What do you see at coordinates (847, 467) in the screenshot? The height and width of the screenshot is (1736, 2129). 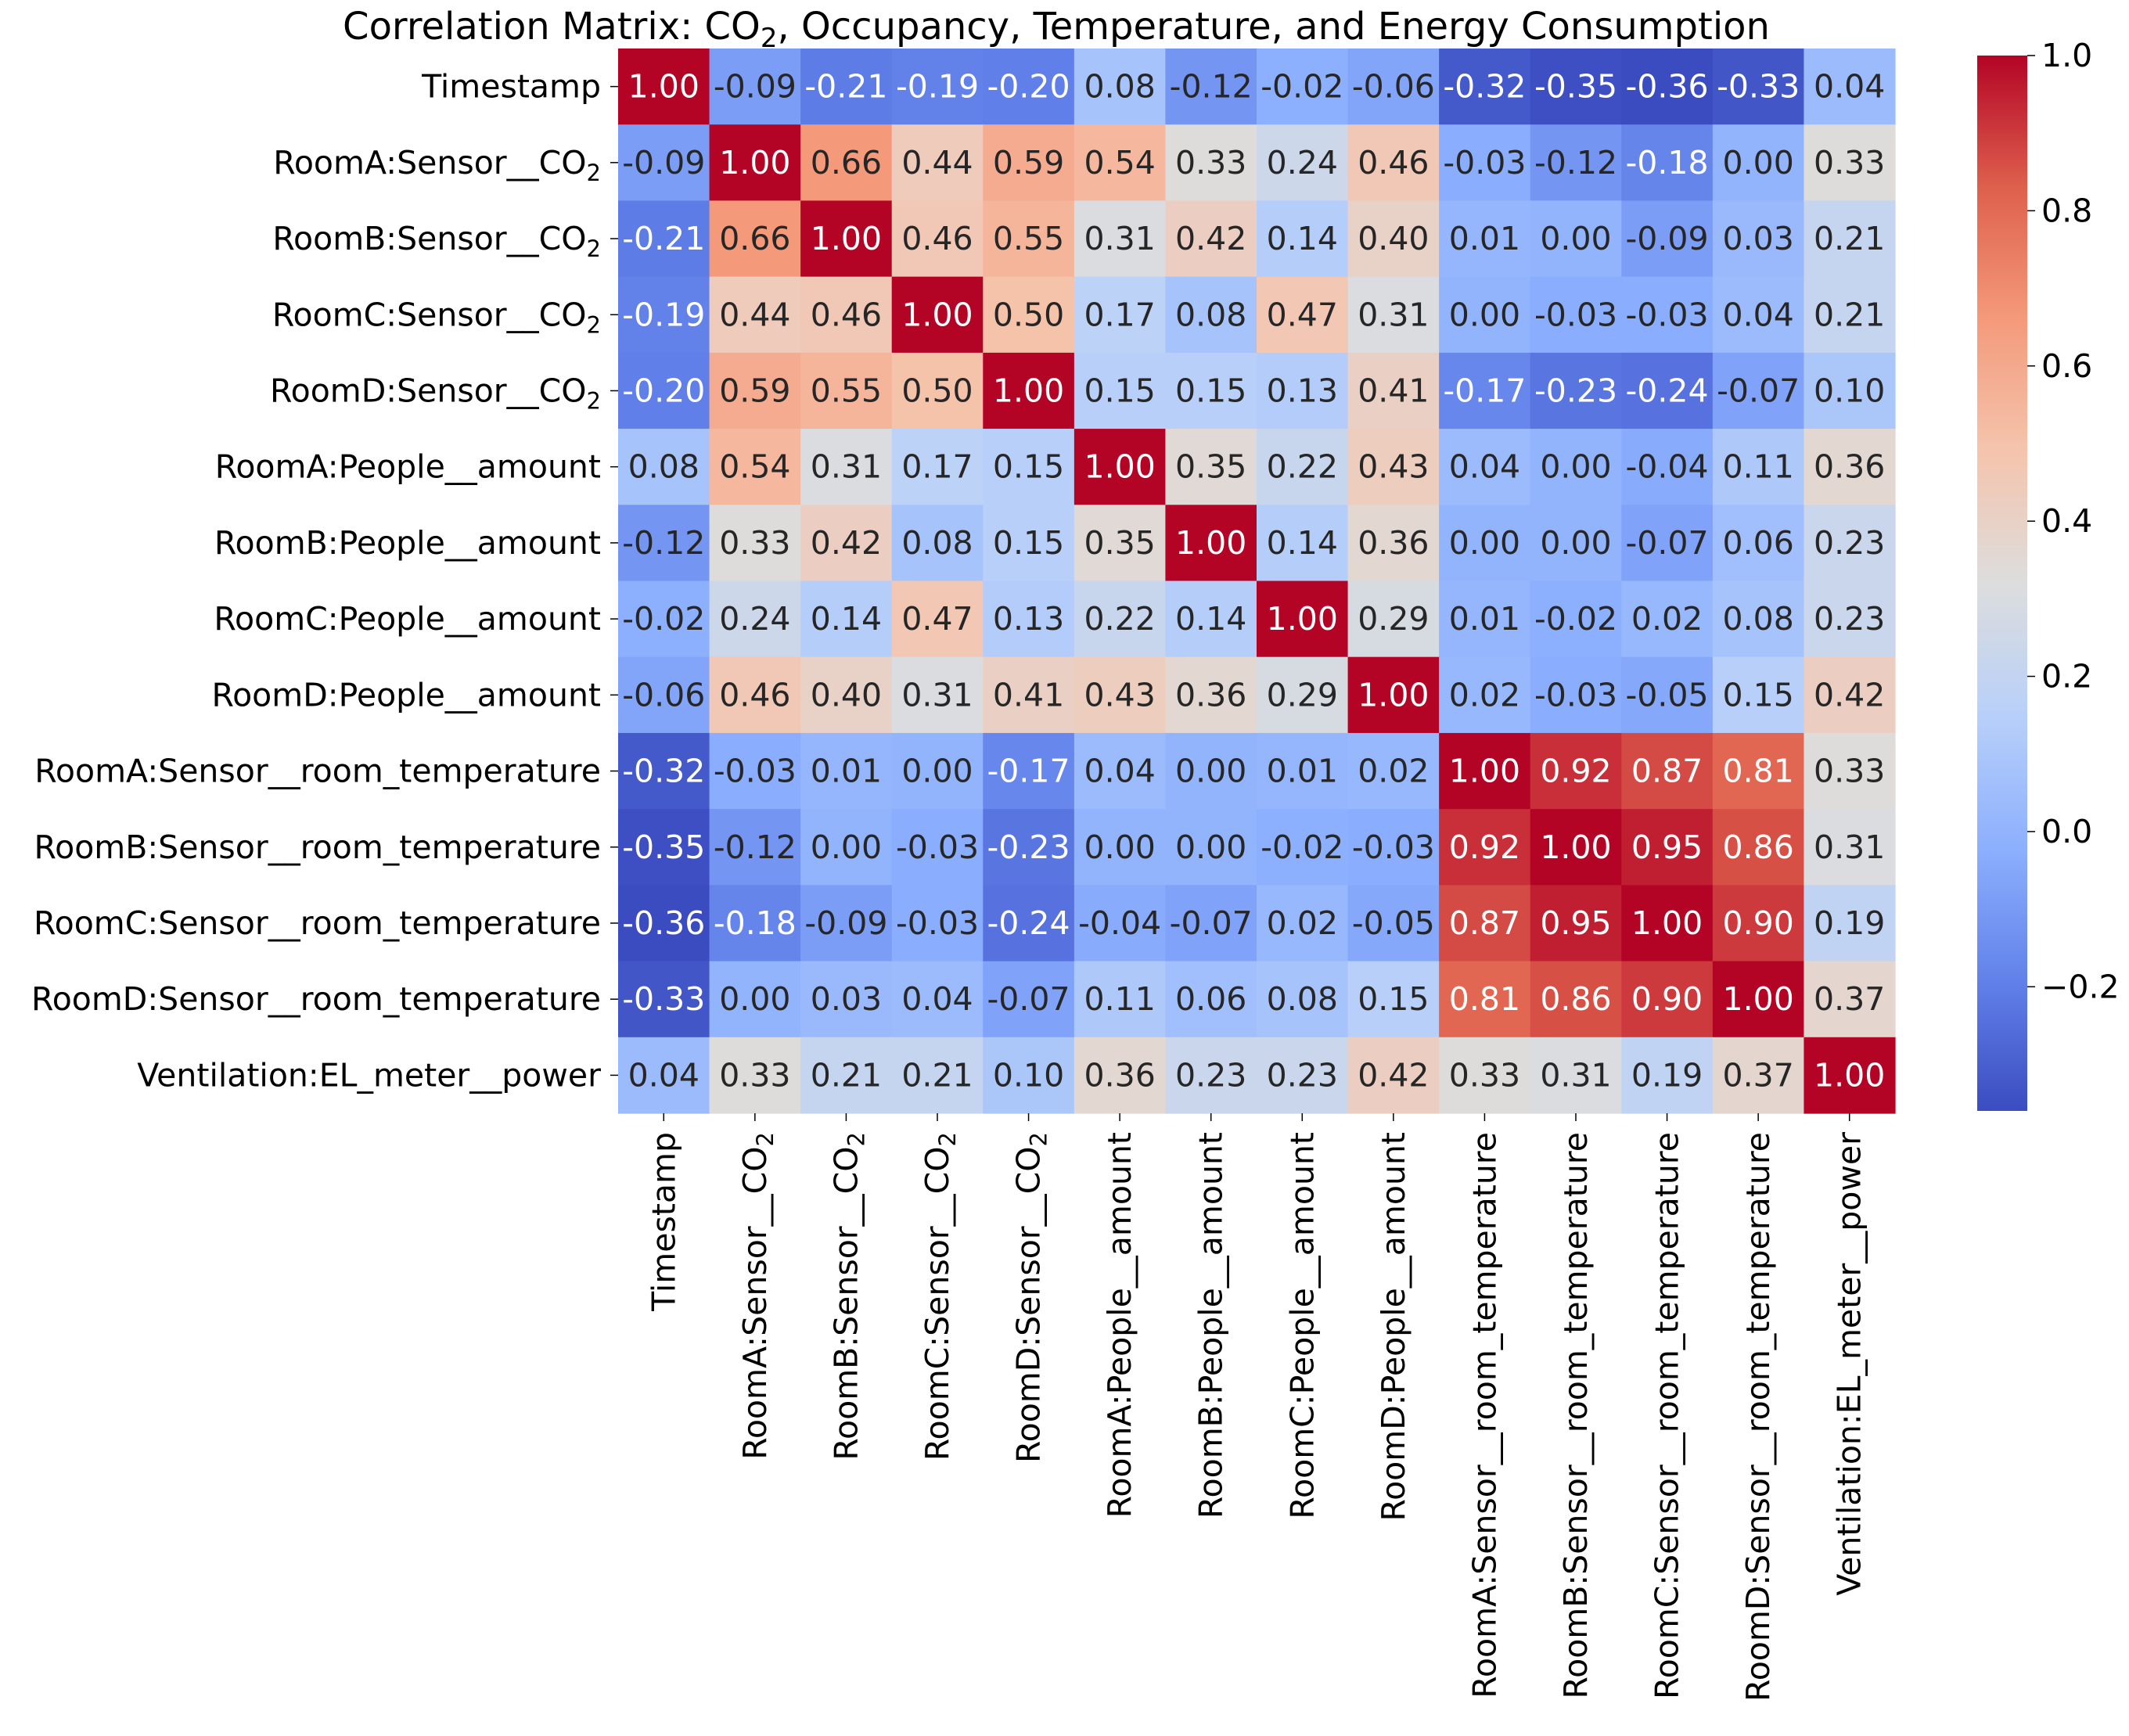 I see `cell-value-r5-c2: 0.31` at bounding box center [847, 467].